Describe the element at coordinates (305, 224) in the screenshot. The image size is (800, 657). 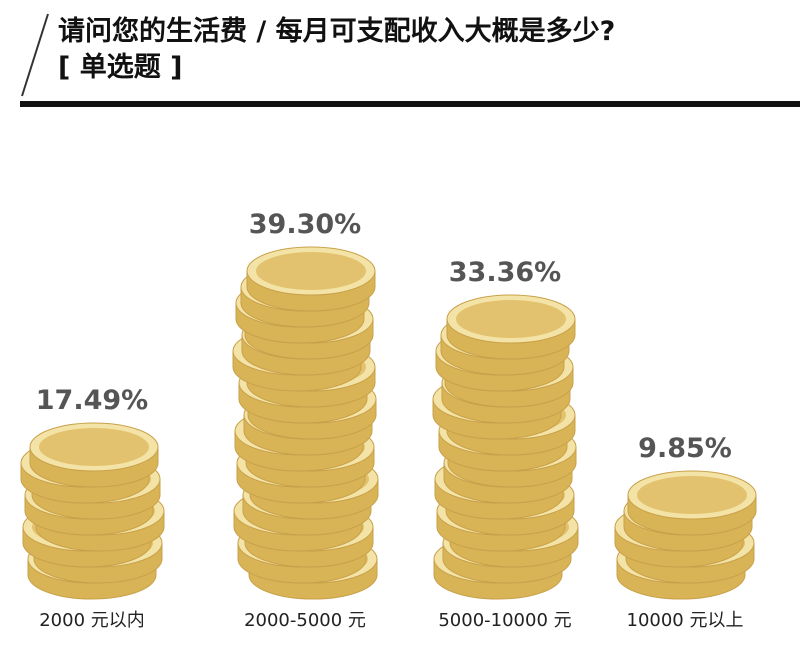
I see `value-label: 39.30%` at that location.